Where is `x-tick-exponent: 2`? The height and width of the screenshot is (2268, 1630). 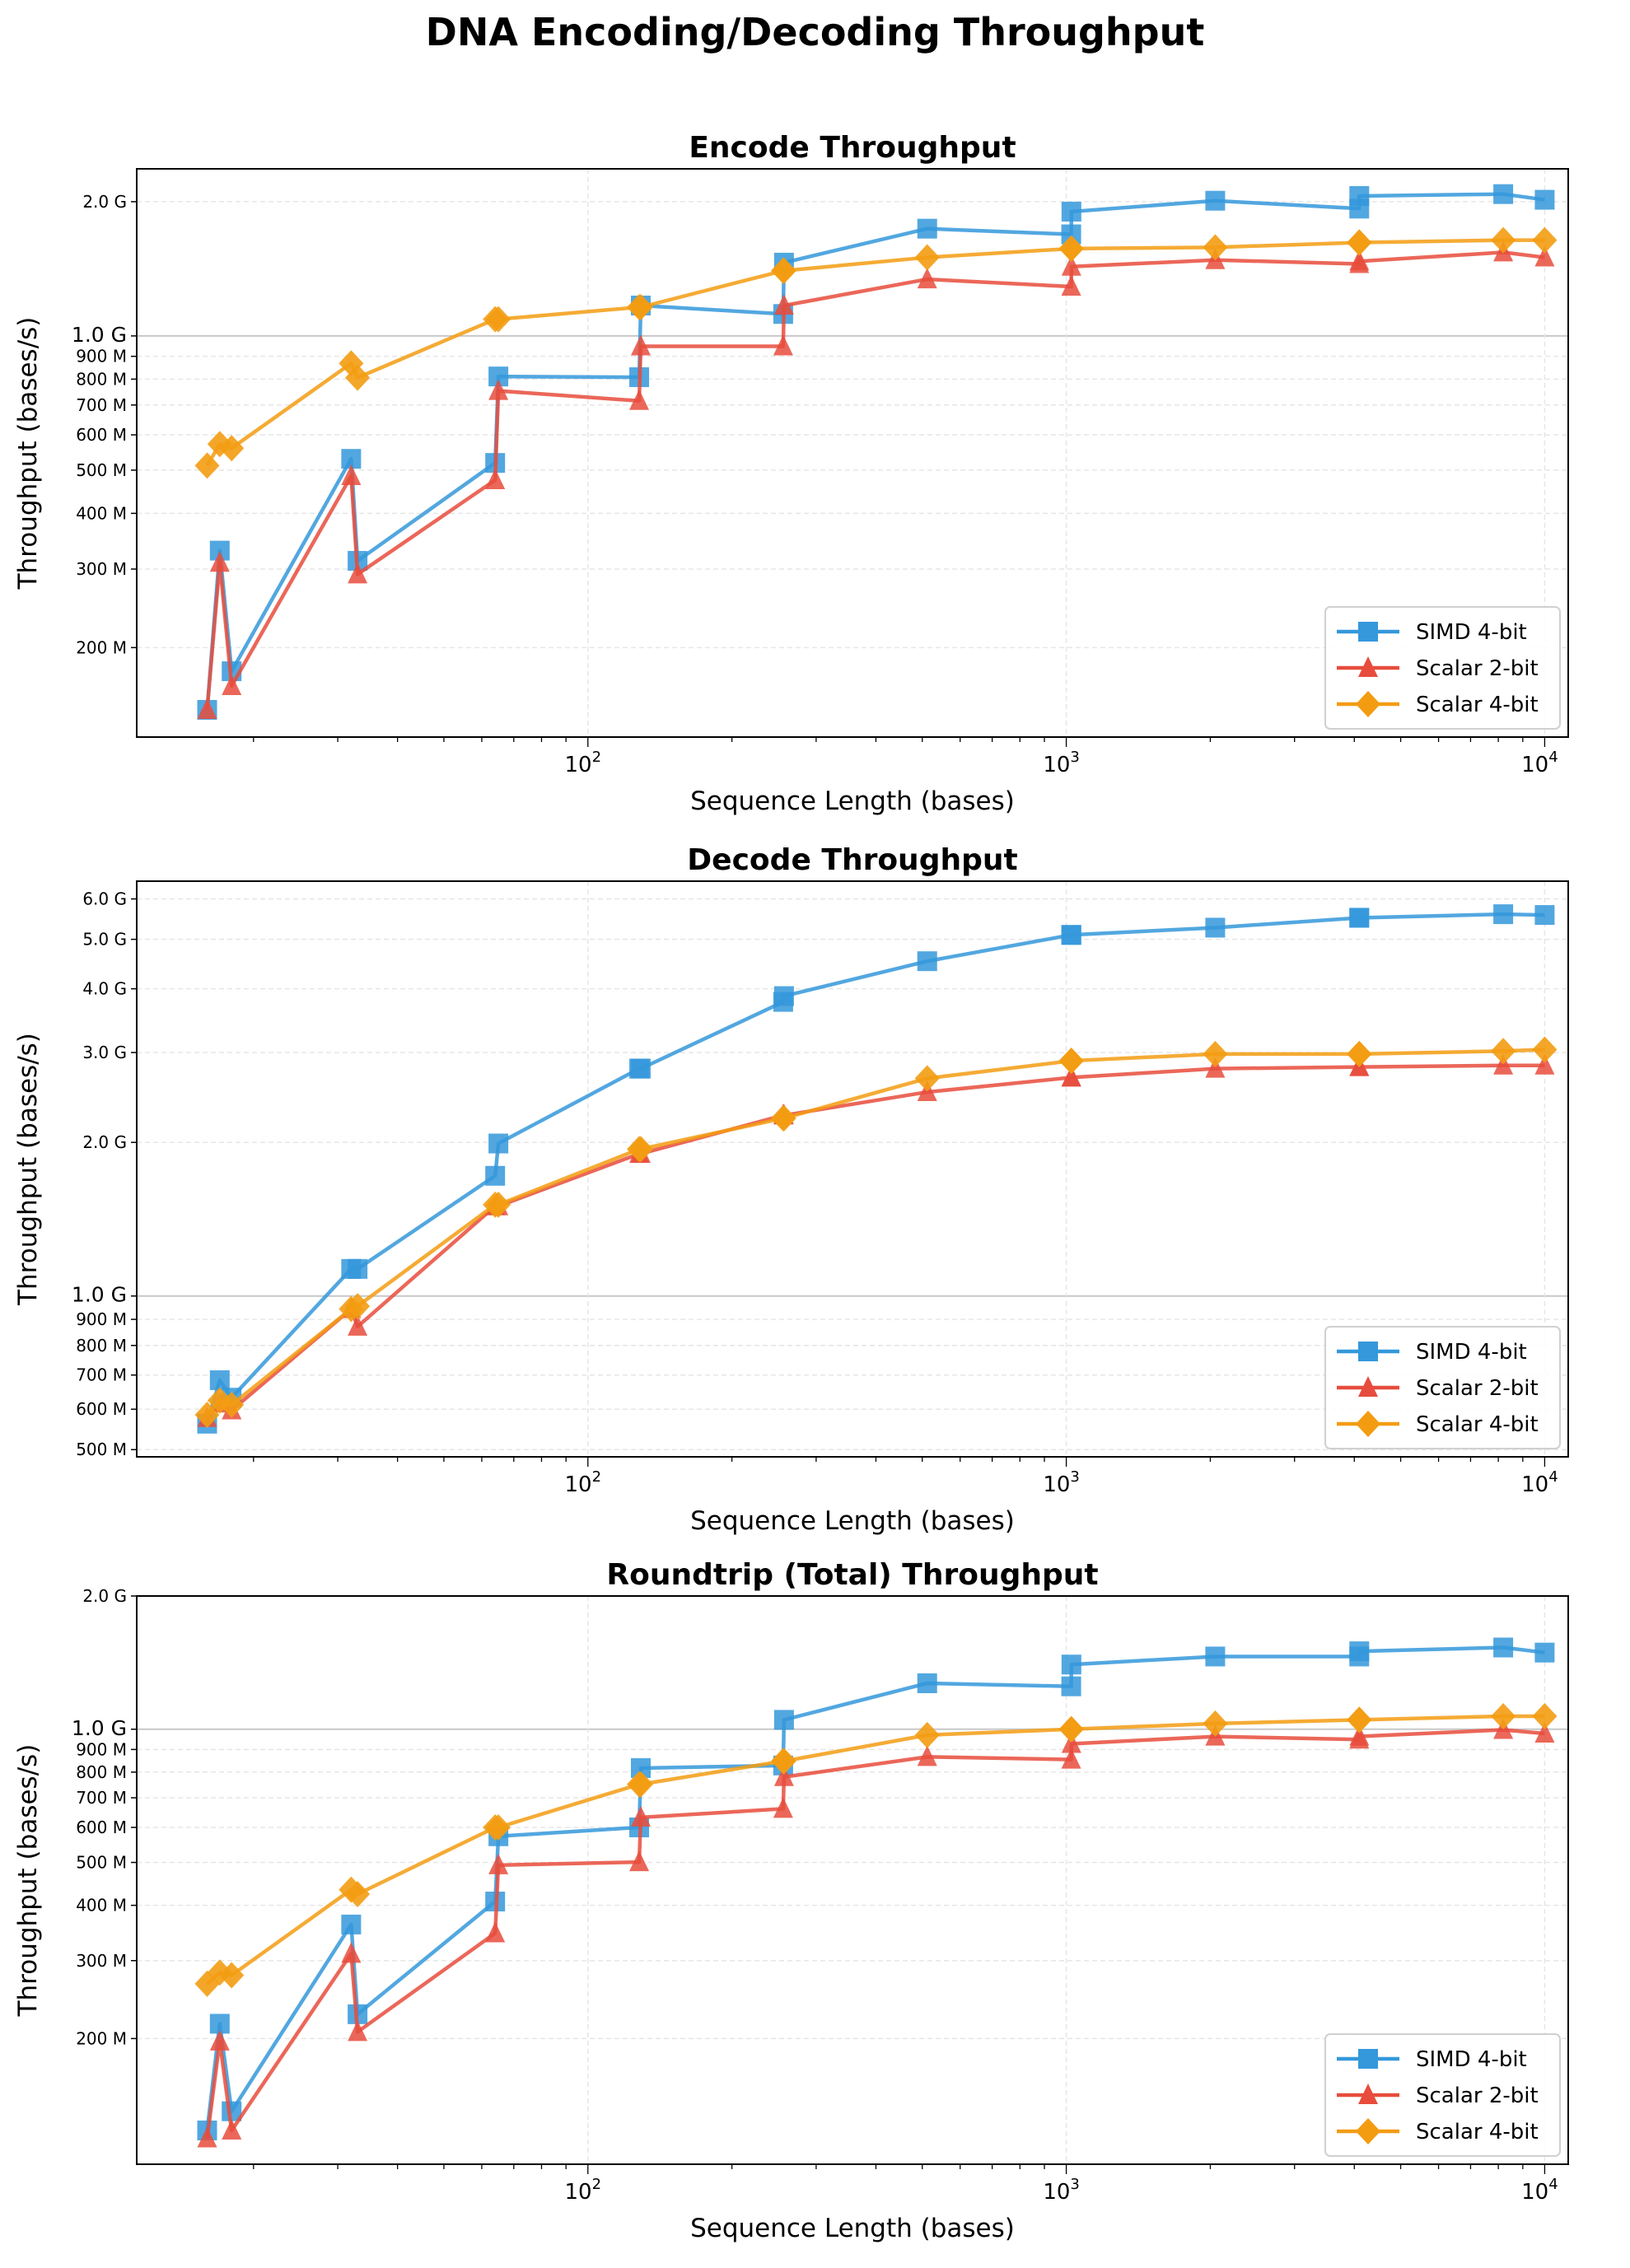 x-tick-exponent: 2 is located at coordinates (596, 2184).